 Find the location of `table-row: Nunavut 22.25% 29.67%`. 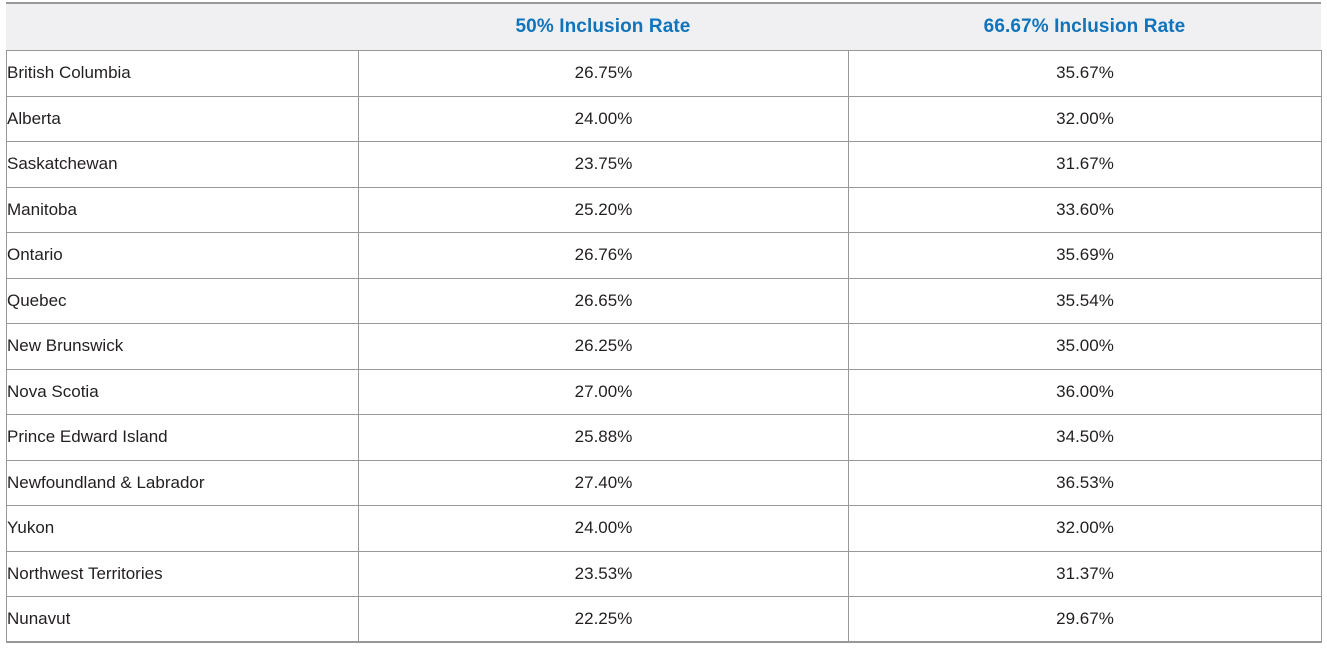

table-row: Nunavut 22.25% 29.67% is located at coordinates (664, 619).